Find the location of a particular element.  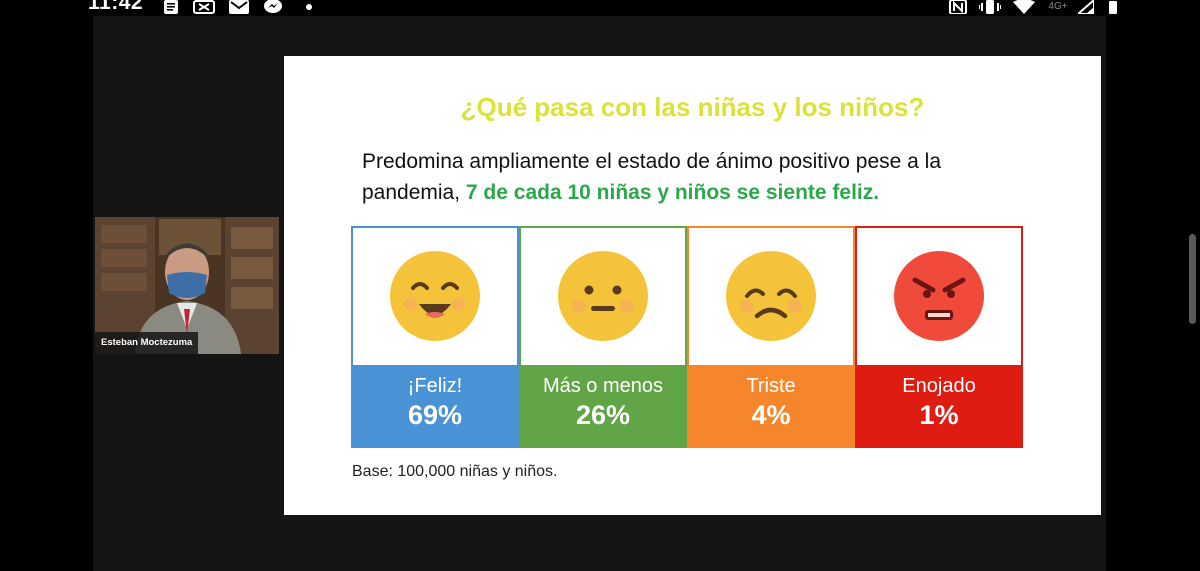

mood-label: ¡Feliz! is located at coordinates (435, 386).